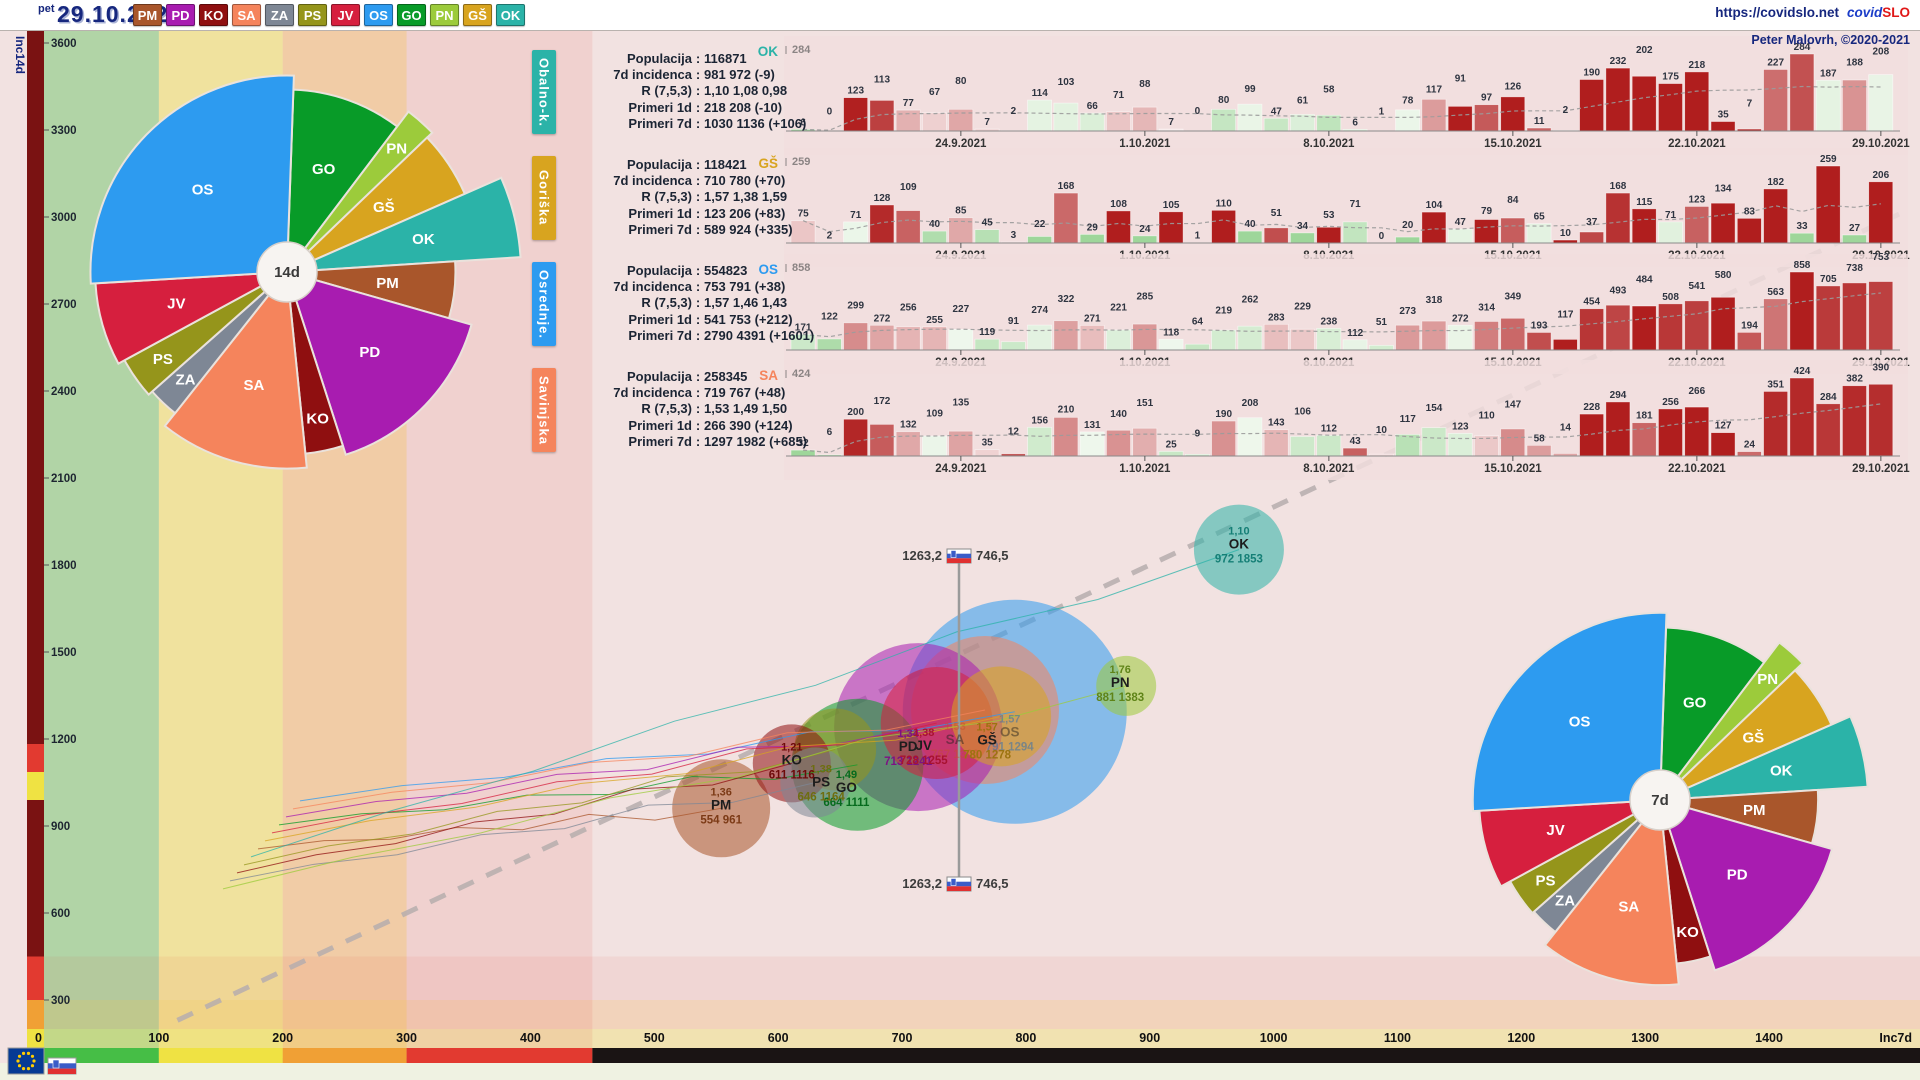 The height and width of the screenshot is (1080, 1920). What do you see at coordinates (1828, 204) in the screenshot?
I see `bar-GŠ-39` at bounding box center [1828, 204].